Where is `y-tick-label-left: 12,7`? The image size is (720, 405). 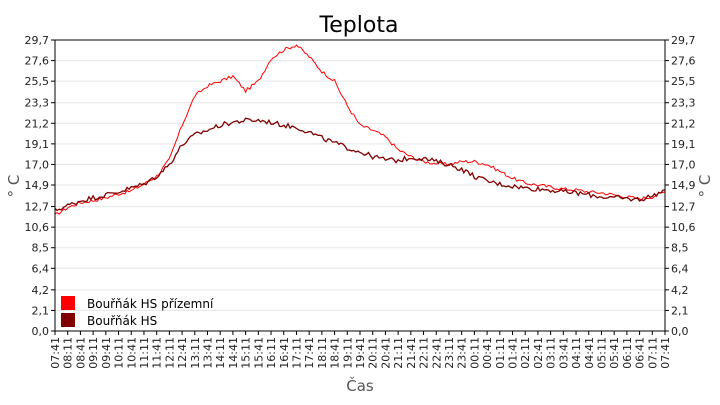
y-tick-label-left: 12,7 is located at coordinates (37, 207).